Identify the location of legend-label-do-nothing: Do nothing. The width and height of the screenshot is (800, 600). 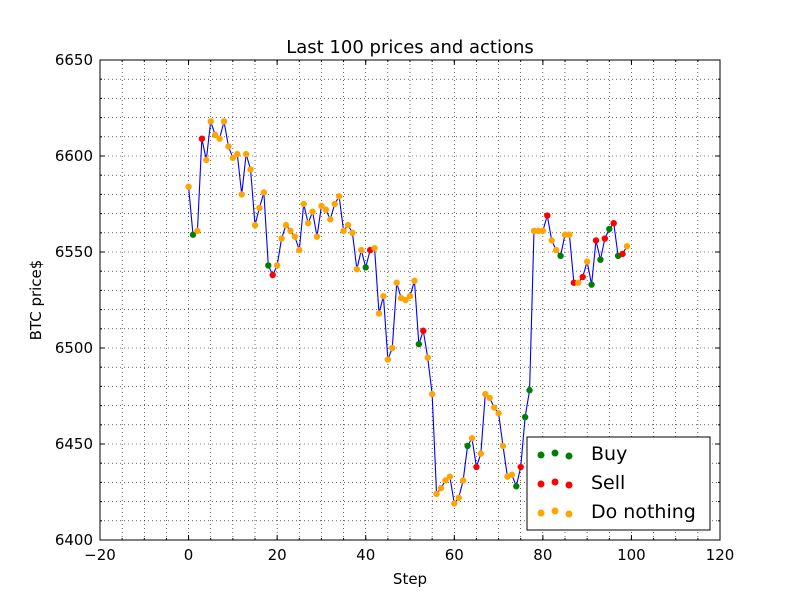
(643, 512).